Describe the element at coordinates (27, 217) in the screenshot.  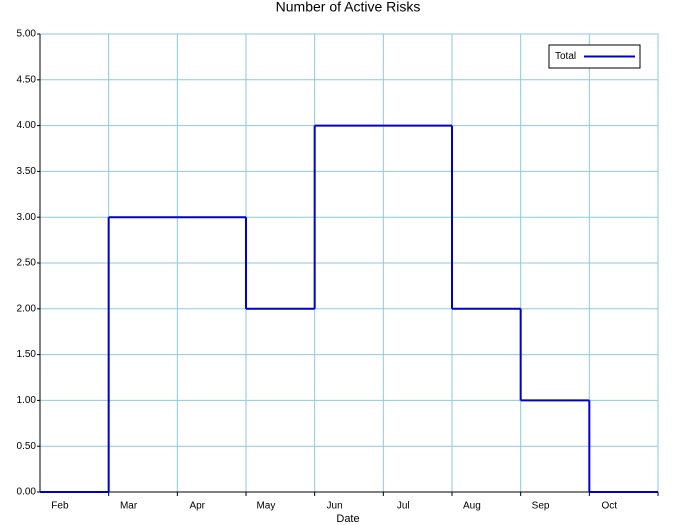
I see `y-tick-label: 3.00` at that location.